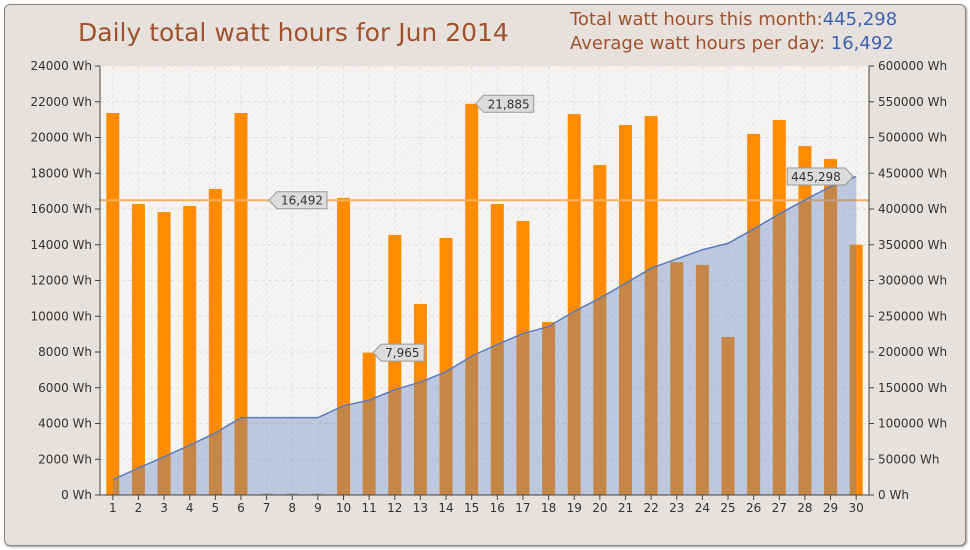 The height and width of the screenshot is (550, 970). I want to click on left-tick-label: 12000 Wh, so click(61, 281).